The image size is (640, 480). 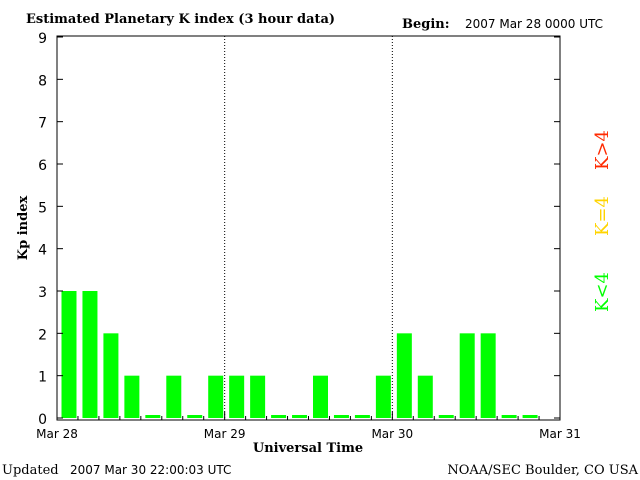 What do you see at coordinates (42, 251) in the screenshot?
I see `y-tick-label: 4` at bounding box center [42, 251].